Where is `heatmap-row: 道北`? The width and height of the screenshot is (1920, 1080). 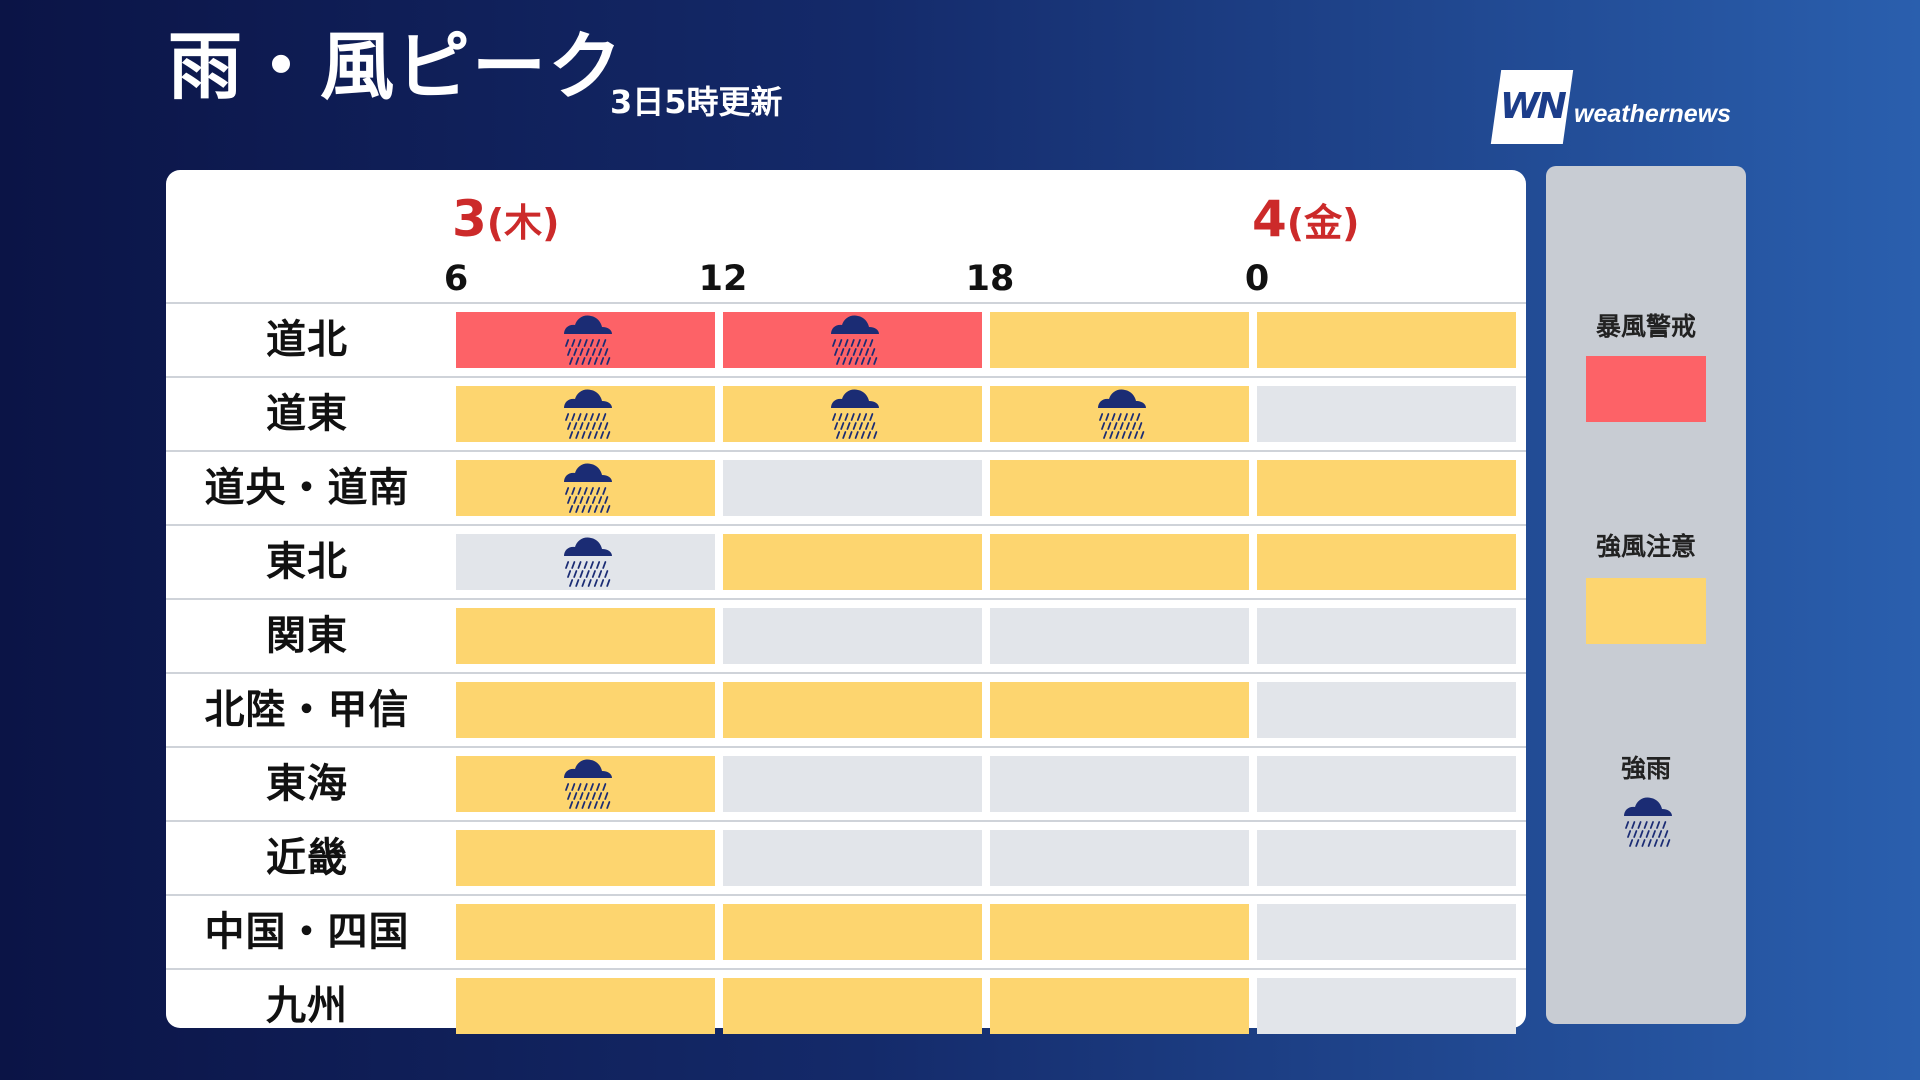 heatmap-row: 道北 is located at coordinates (846, 339).